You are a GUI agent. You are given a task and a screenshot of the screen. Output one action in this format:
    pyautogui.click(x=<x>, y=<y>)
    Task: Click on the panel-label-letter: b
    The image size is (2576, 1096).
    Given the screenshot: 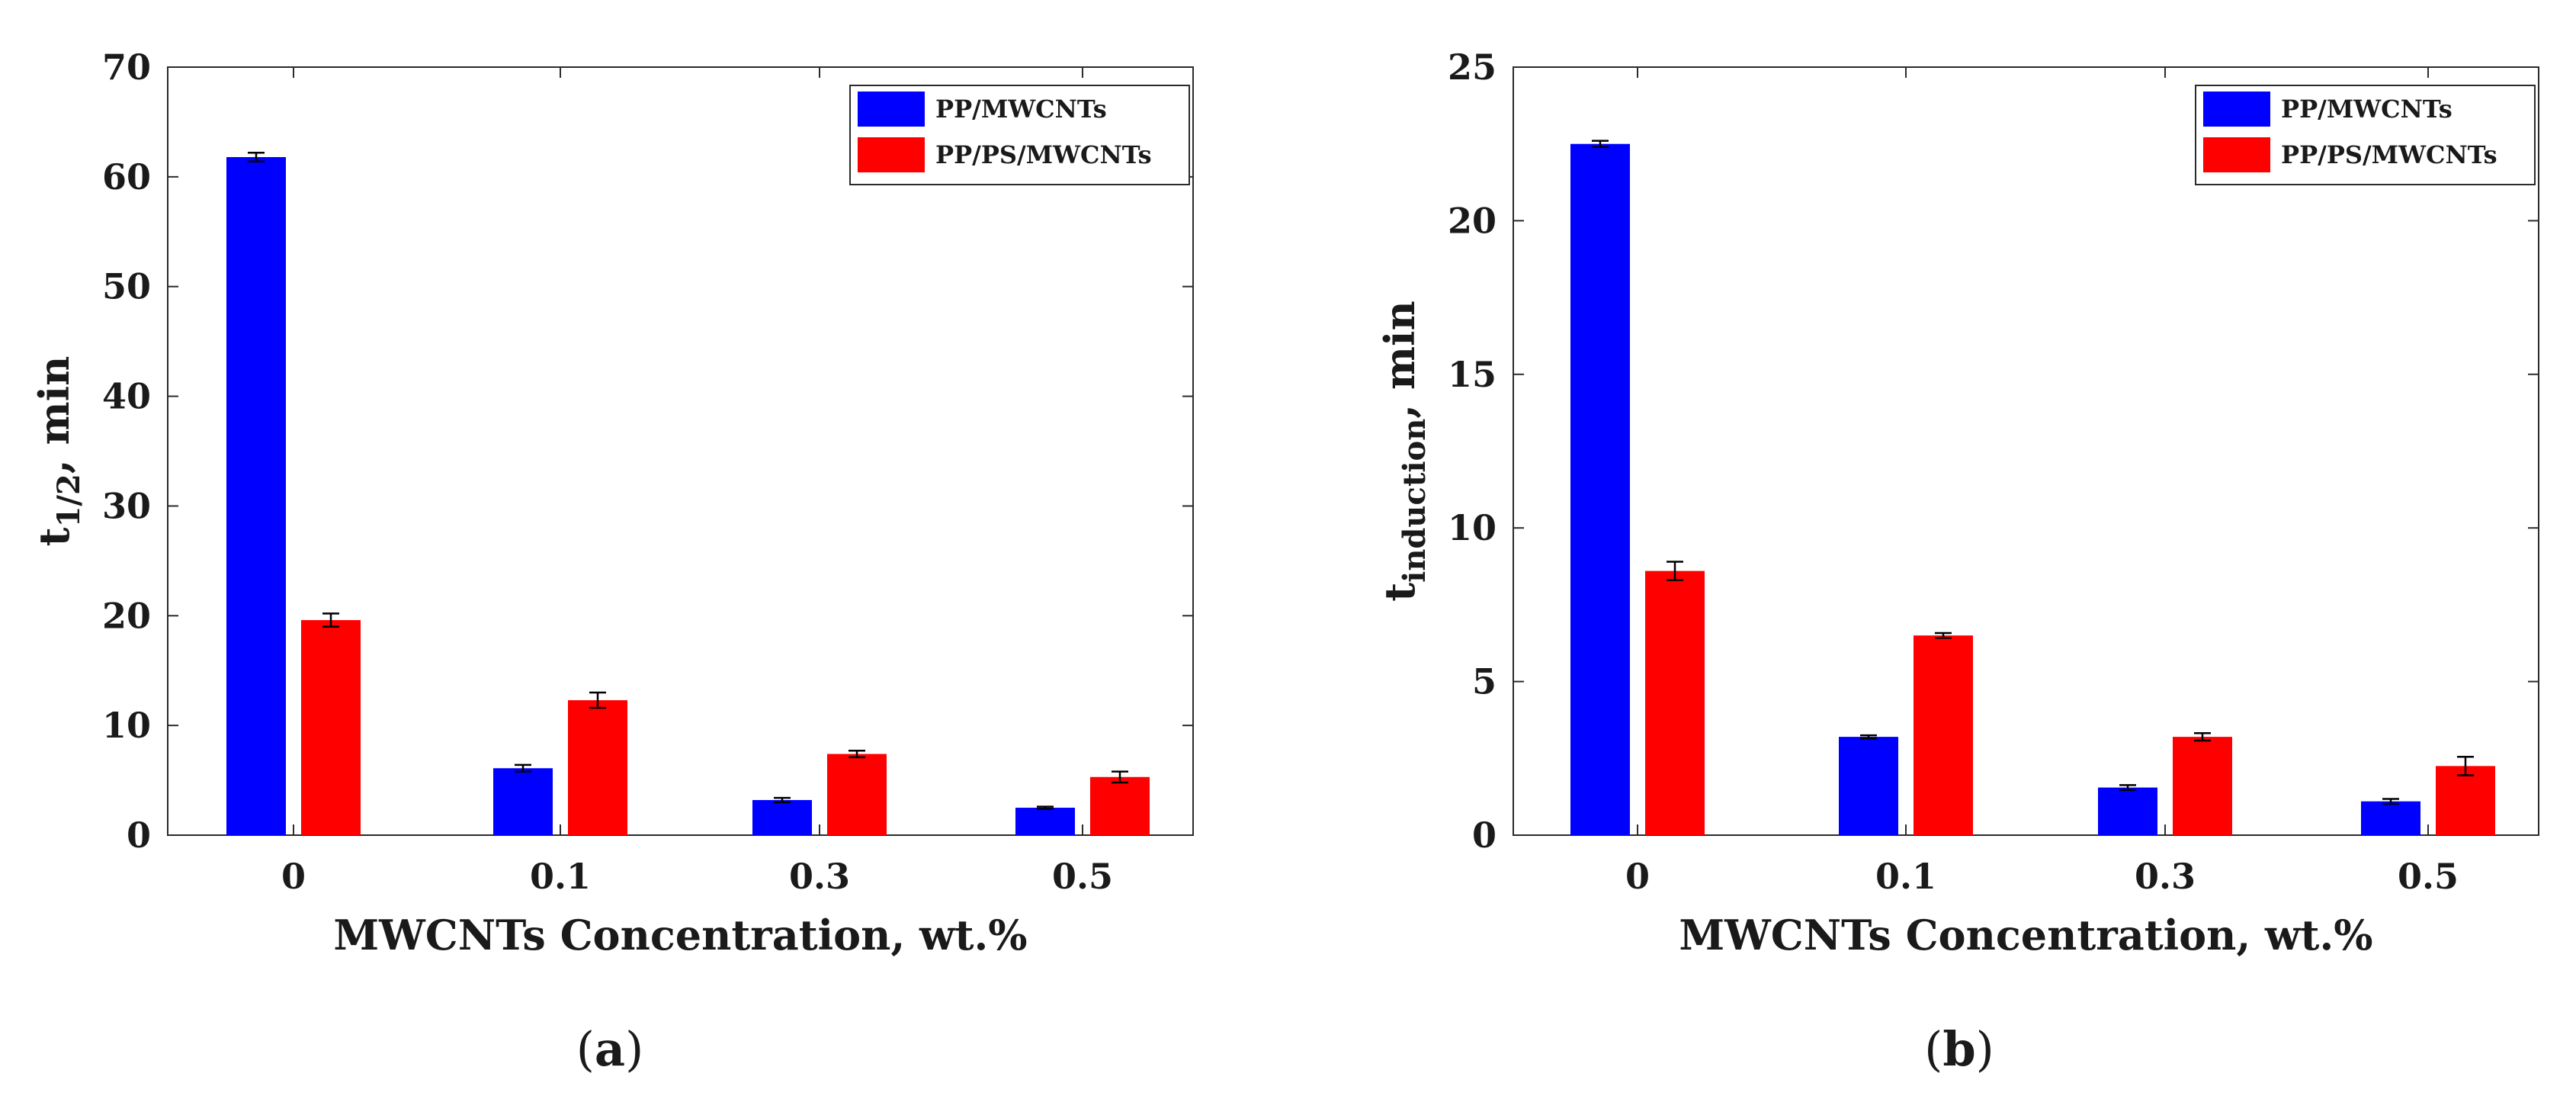 What is the action you would take?
    pyautogui.click(x=1958, y=1049)
    